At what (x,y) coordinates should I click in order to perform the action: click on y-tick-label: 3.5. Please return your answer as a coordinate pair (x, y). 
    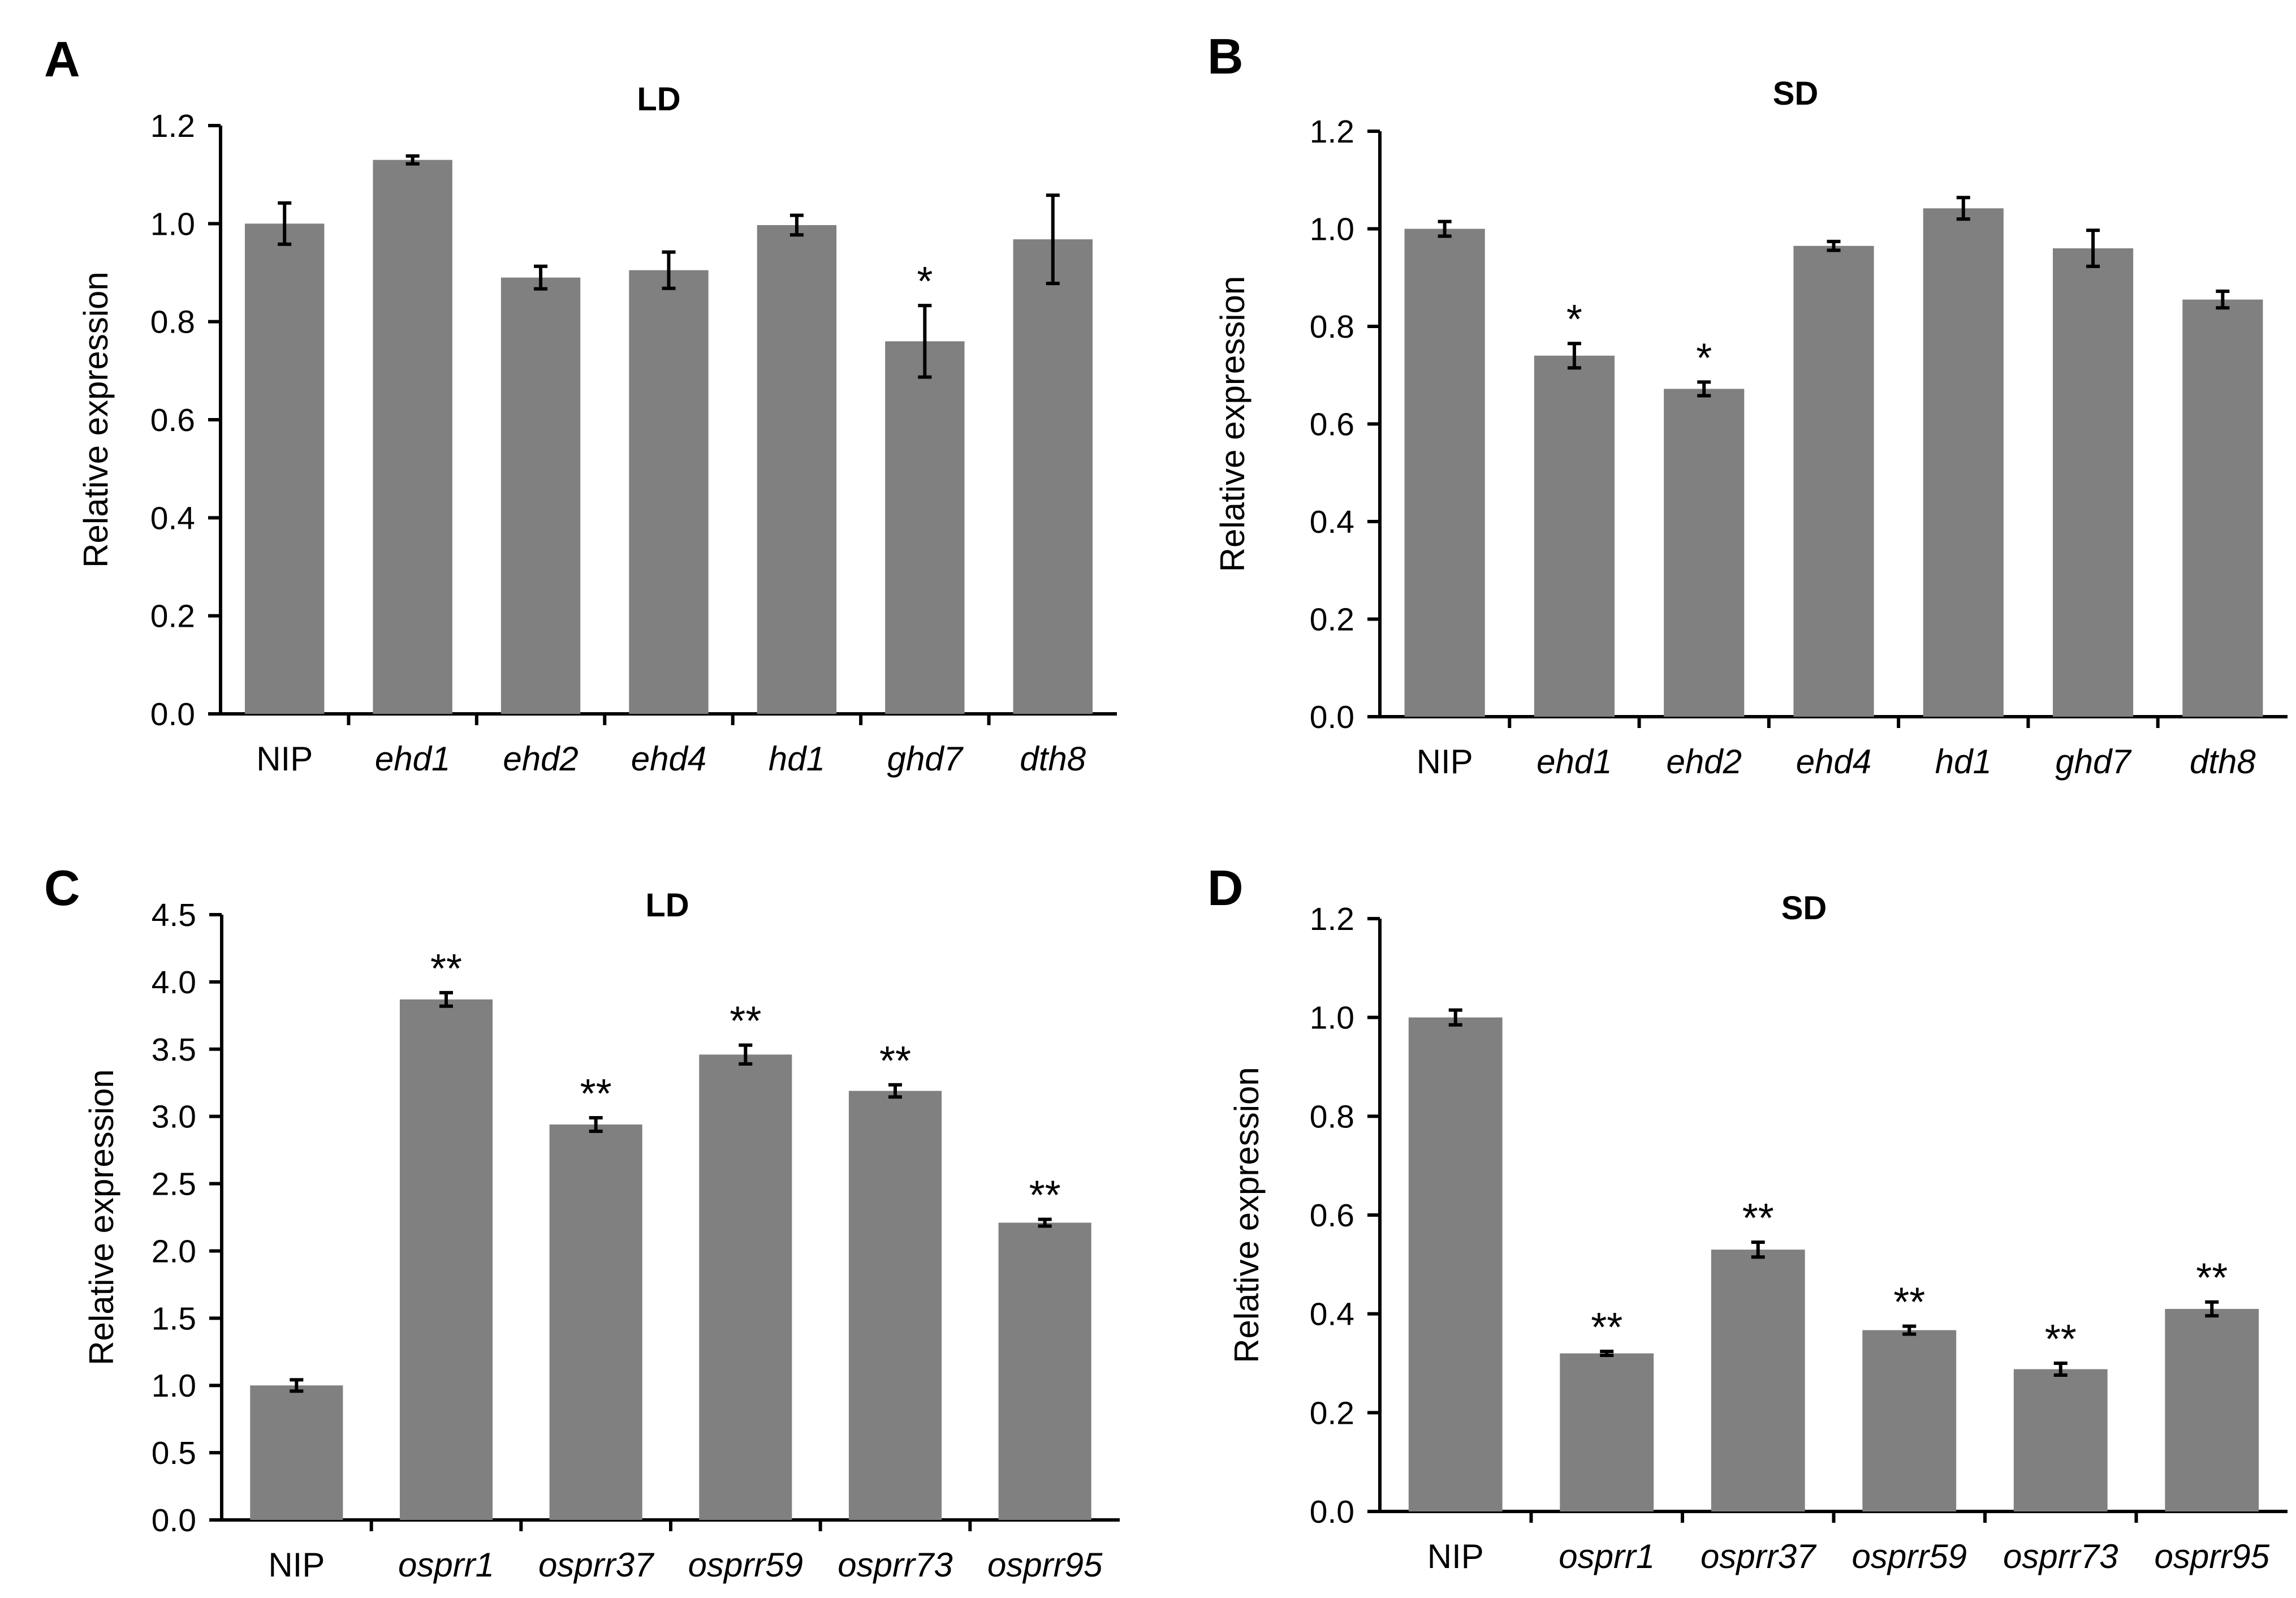
    Looking at the image, I should click on (174, 1050).